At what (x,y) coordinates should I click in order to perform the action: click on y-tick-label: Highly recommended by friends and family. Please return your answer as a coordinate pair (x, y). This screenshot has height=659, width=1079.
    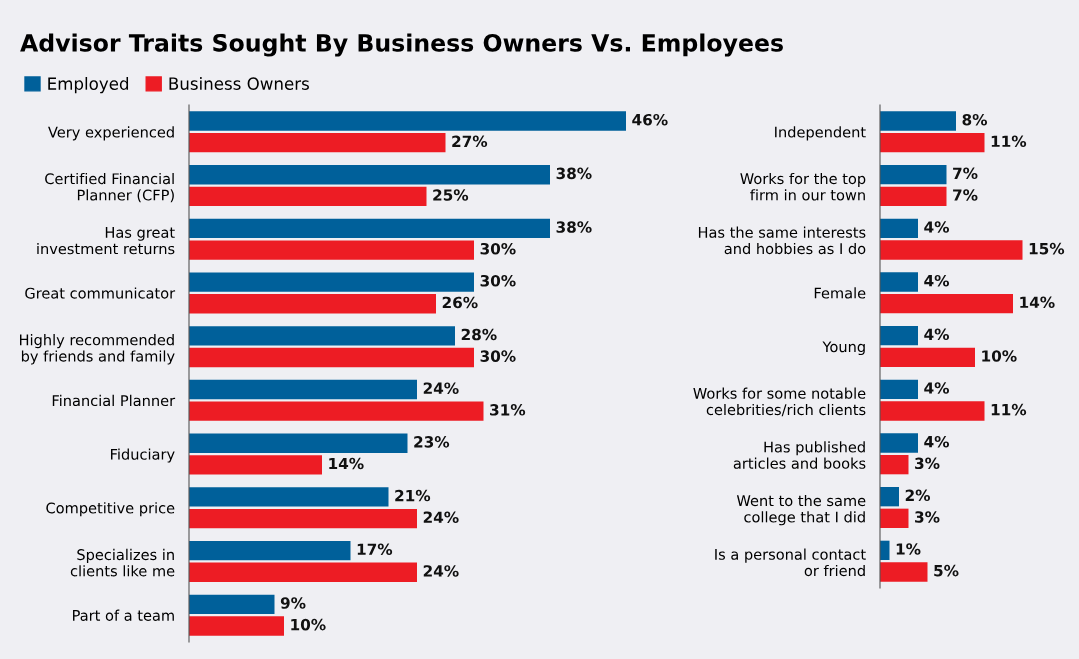
    Looking at the image, I should click on (97, 349).